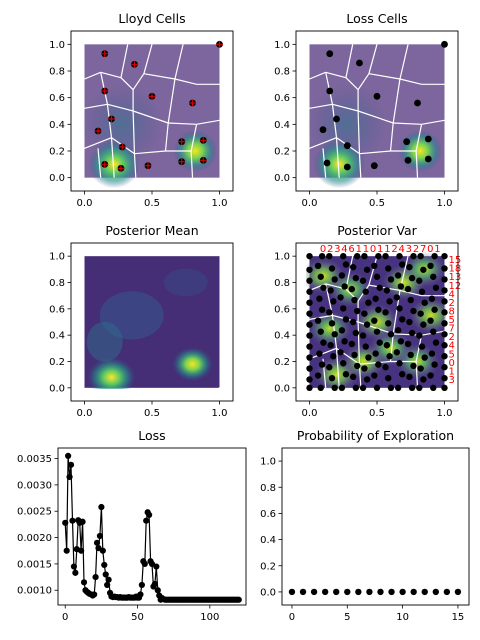  Describe the element at coordinates (268, 540) in the screenshot. I see `y-tick-label: 0.4` at that location.